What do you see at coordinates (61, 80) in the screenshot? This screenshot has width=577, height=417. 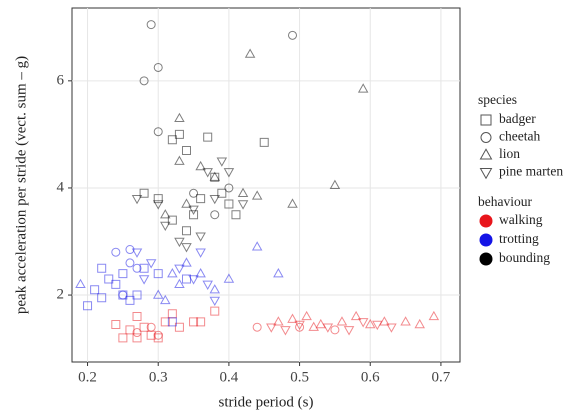 I see `y-tick-label: 6` at bounding box center [61, 80].